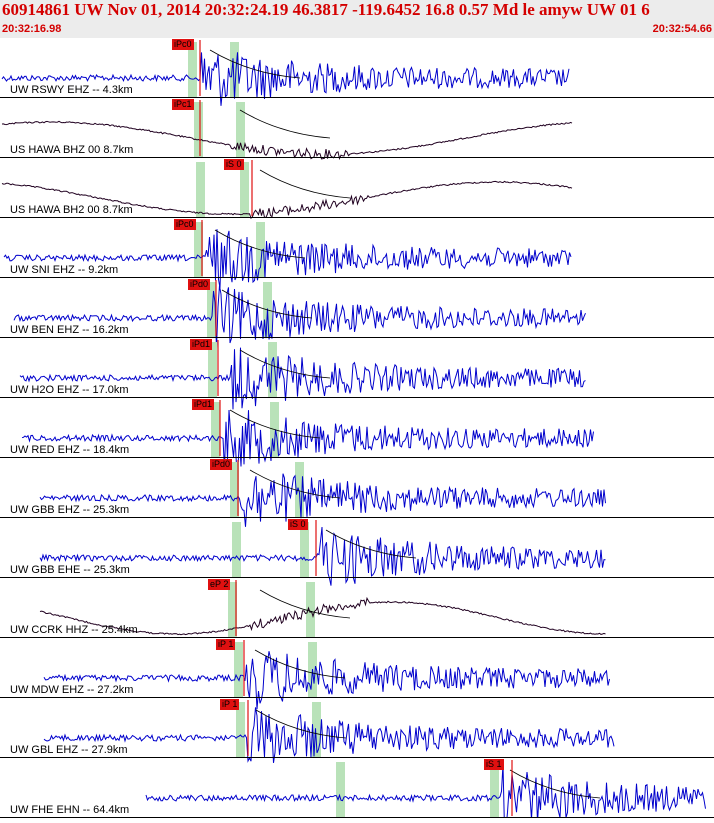 This screenshot has height=823, width=714. What do you see at coordinates (70, 450) in the screenshot?
I see `station-label: UW RED EHZ -- 18.4km` at bounding box center [70, 450].